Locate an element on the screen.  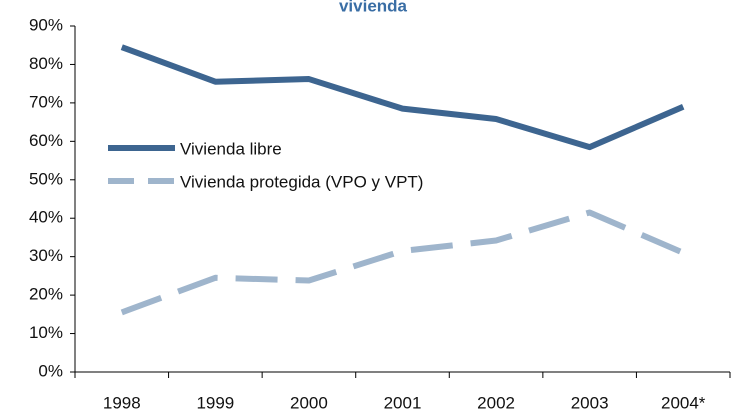
y-tick-label: 80% is located at coordinates (46, 63).